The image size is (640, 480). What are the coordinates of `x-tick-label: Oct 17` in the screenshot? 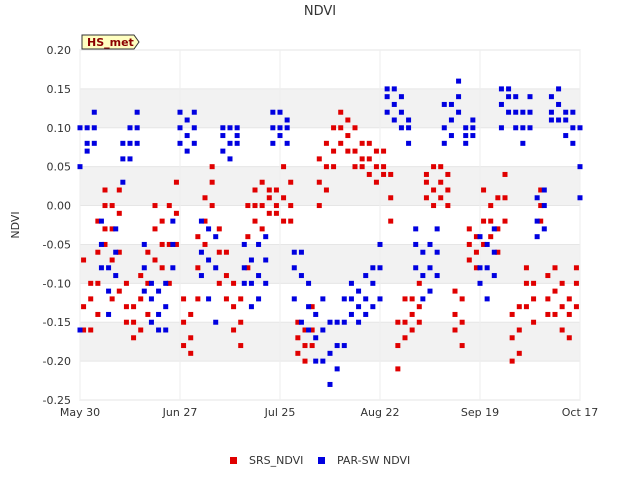 It's located at (580, 412).